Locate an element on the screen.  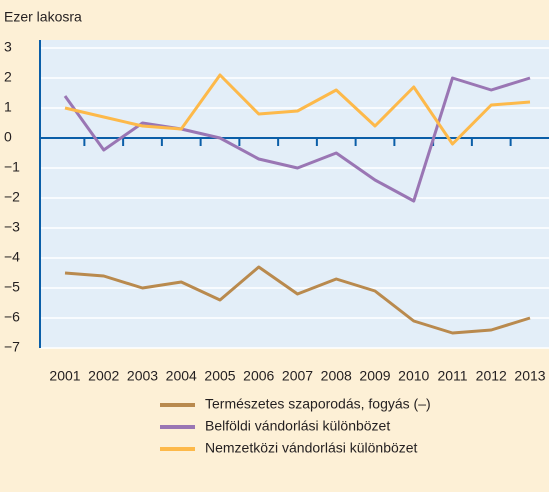
legend-label: Nemzetközi vándorlási különbözet is located at coordinates (311, 448).